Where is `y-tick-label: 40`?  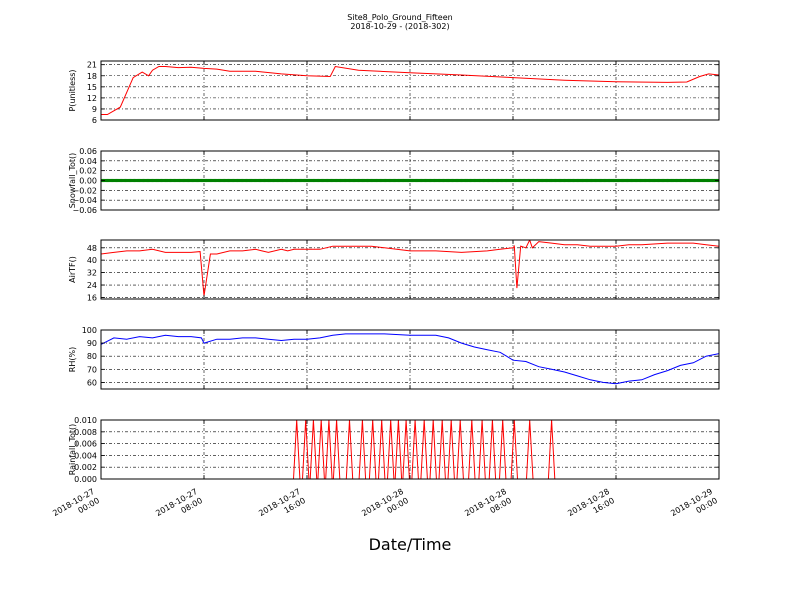 y-tick-label: 40 is located at coordinates (92, 260).